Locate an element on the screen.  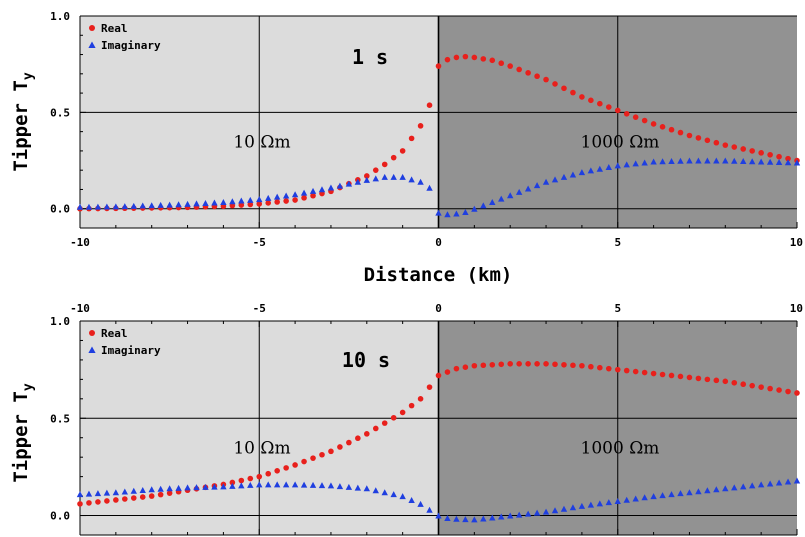
panel2-y-tick-label: 1.0 is located at coordinates (60, 321).